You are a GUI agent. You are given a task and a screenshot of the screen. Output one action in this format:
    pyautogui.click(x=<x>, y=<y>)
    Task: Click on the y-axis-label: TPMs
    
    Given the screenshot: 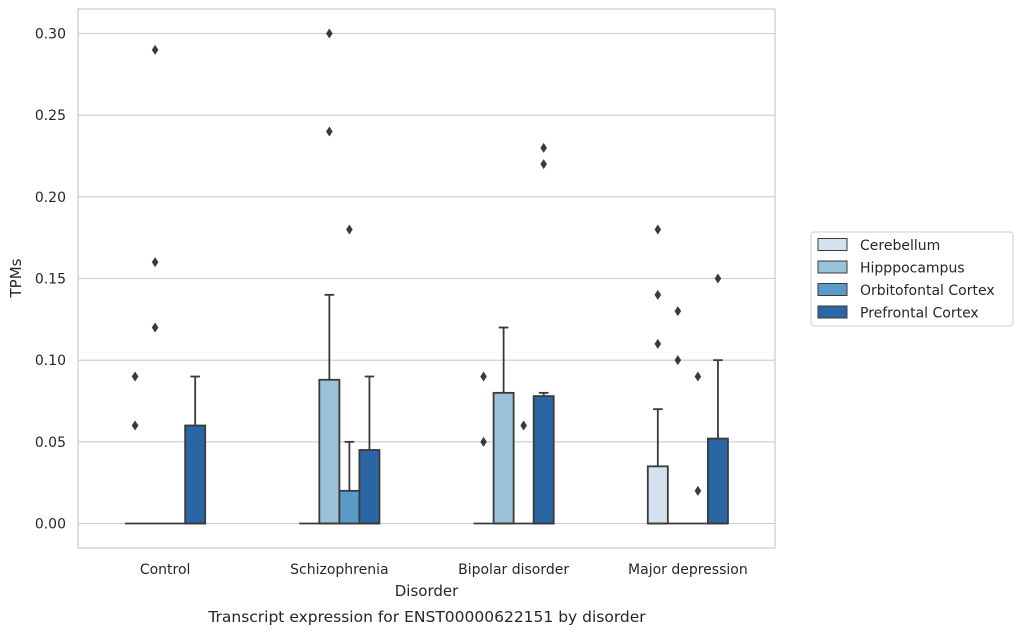 What is the action you would take?
    pyautogui.click(x=16, y=278)
    